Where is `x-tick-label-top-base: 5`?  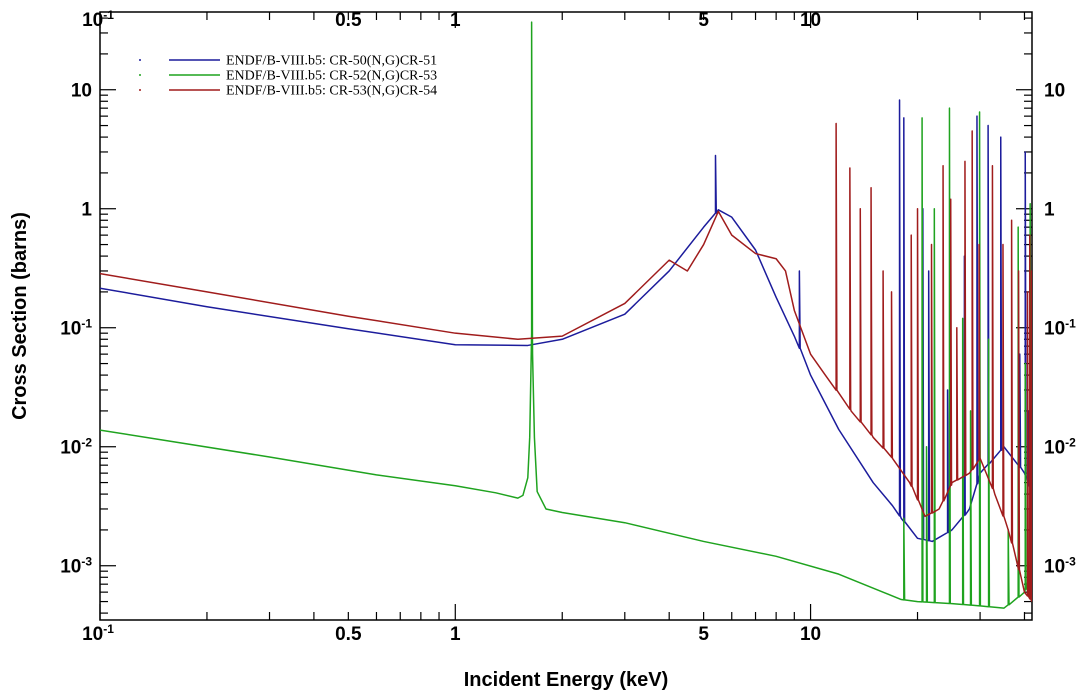
x-tick-label-top-base: 5 is located at coordinates (703, 20).